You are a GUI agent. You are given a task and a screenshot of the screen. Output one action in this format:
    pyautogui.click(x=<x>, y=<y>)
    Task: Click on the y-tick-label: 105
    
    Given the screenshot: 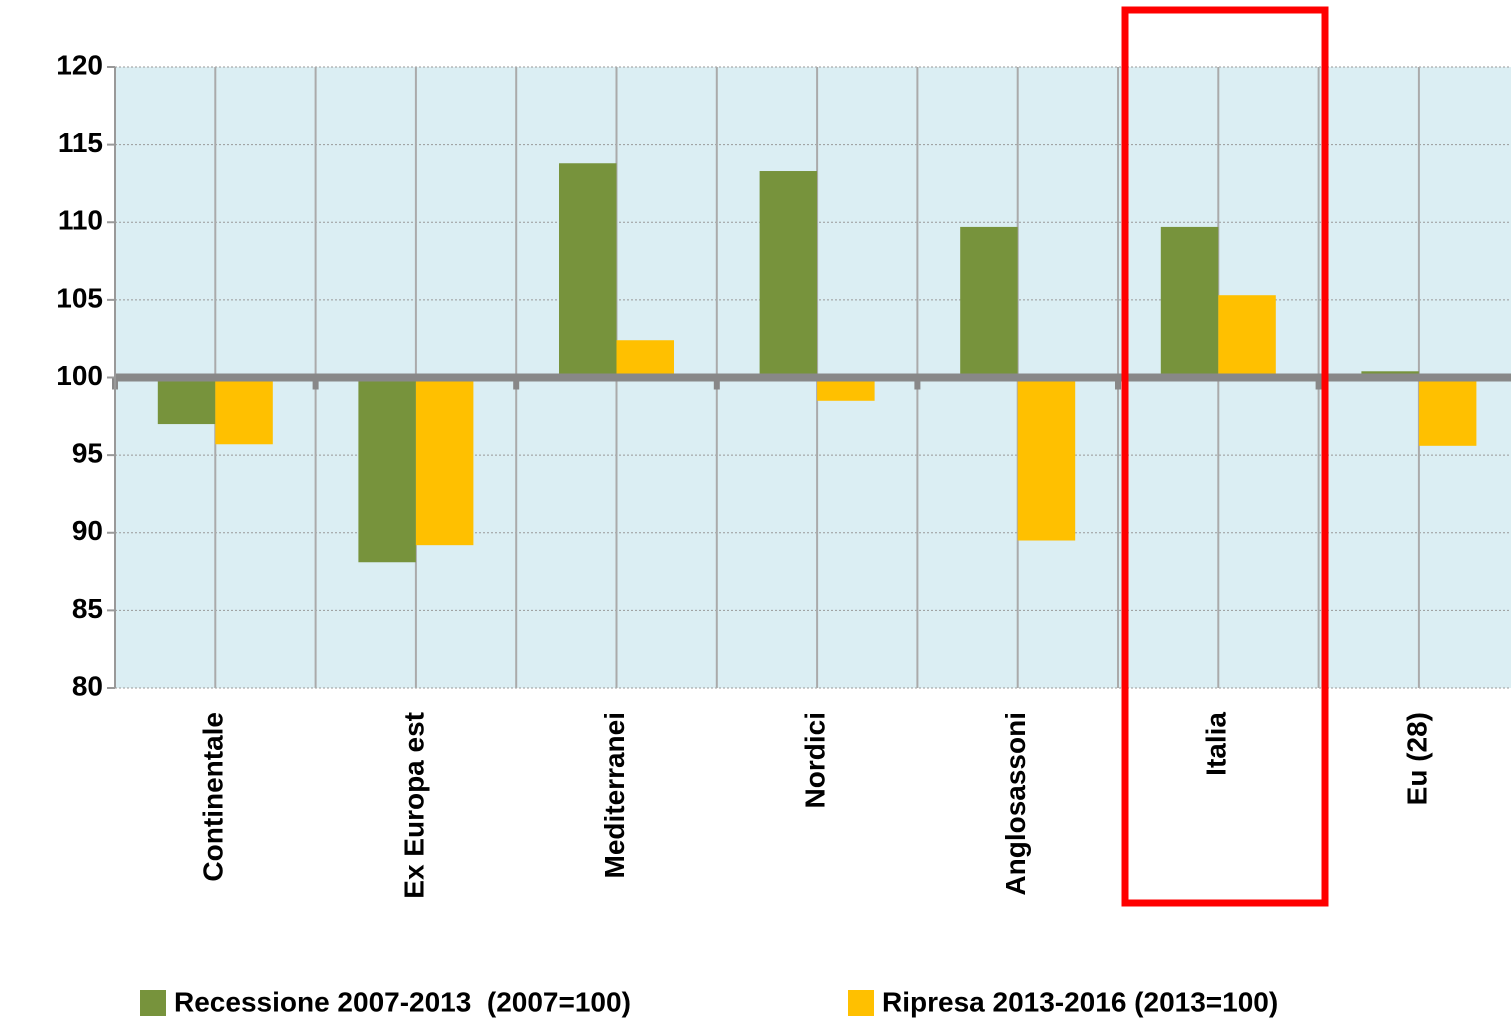 What is the action you would take?
    pyautogui.click(x=79, y=297)
    